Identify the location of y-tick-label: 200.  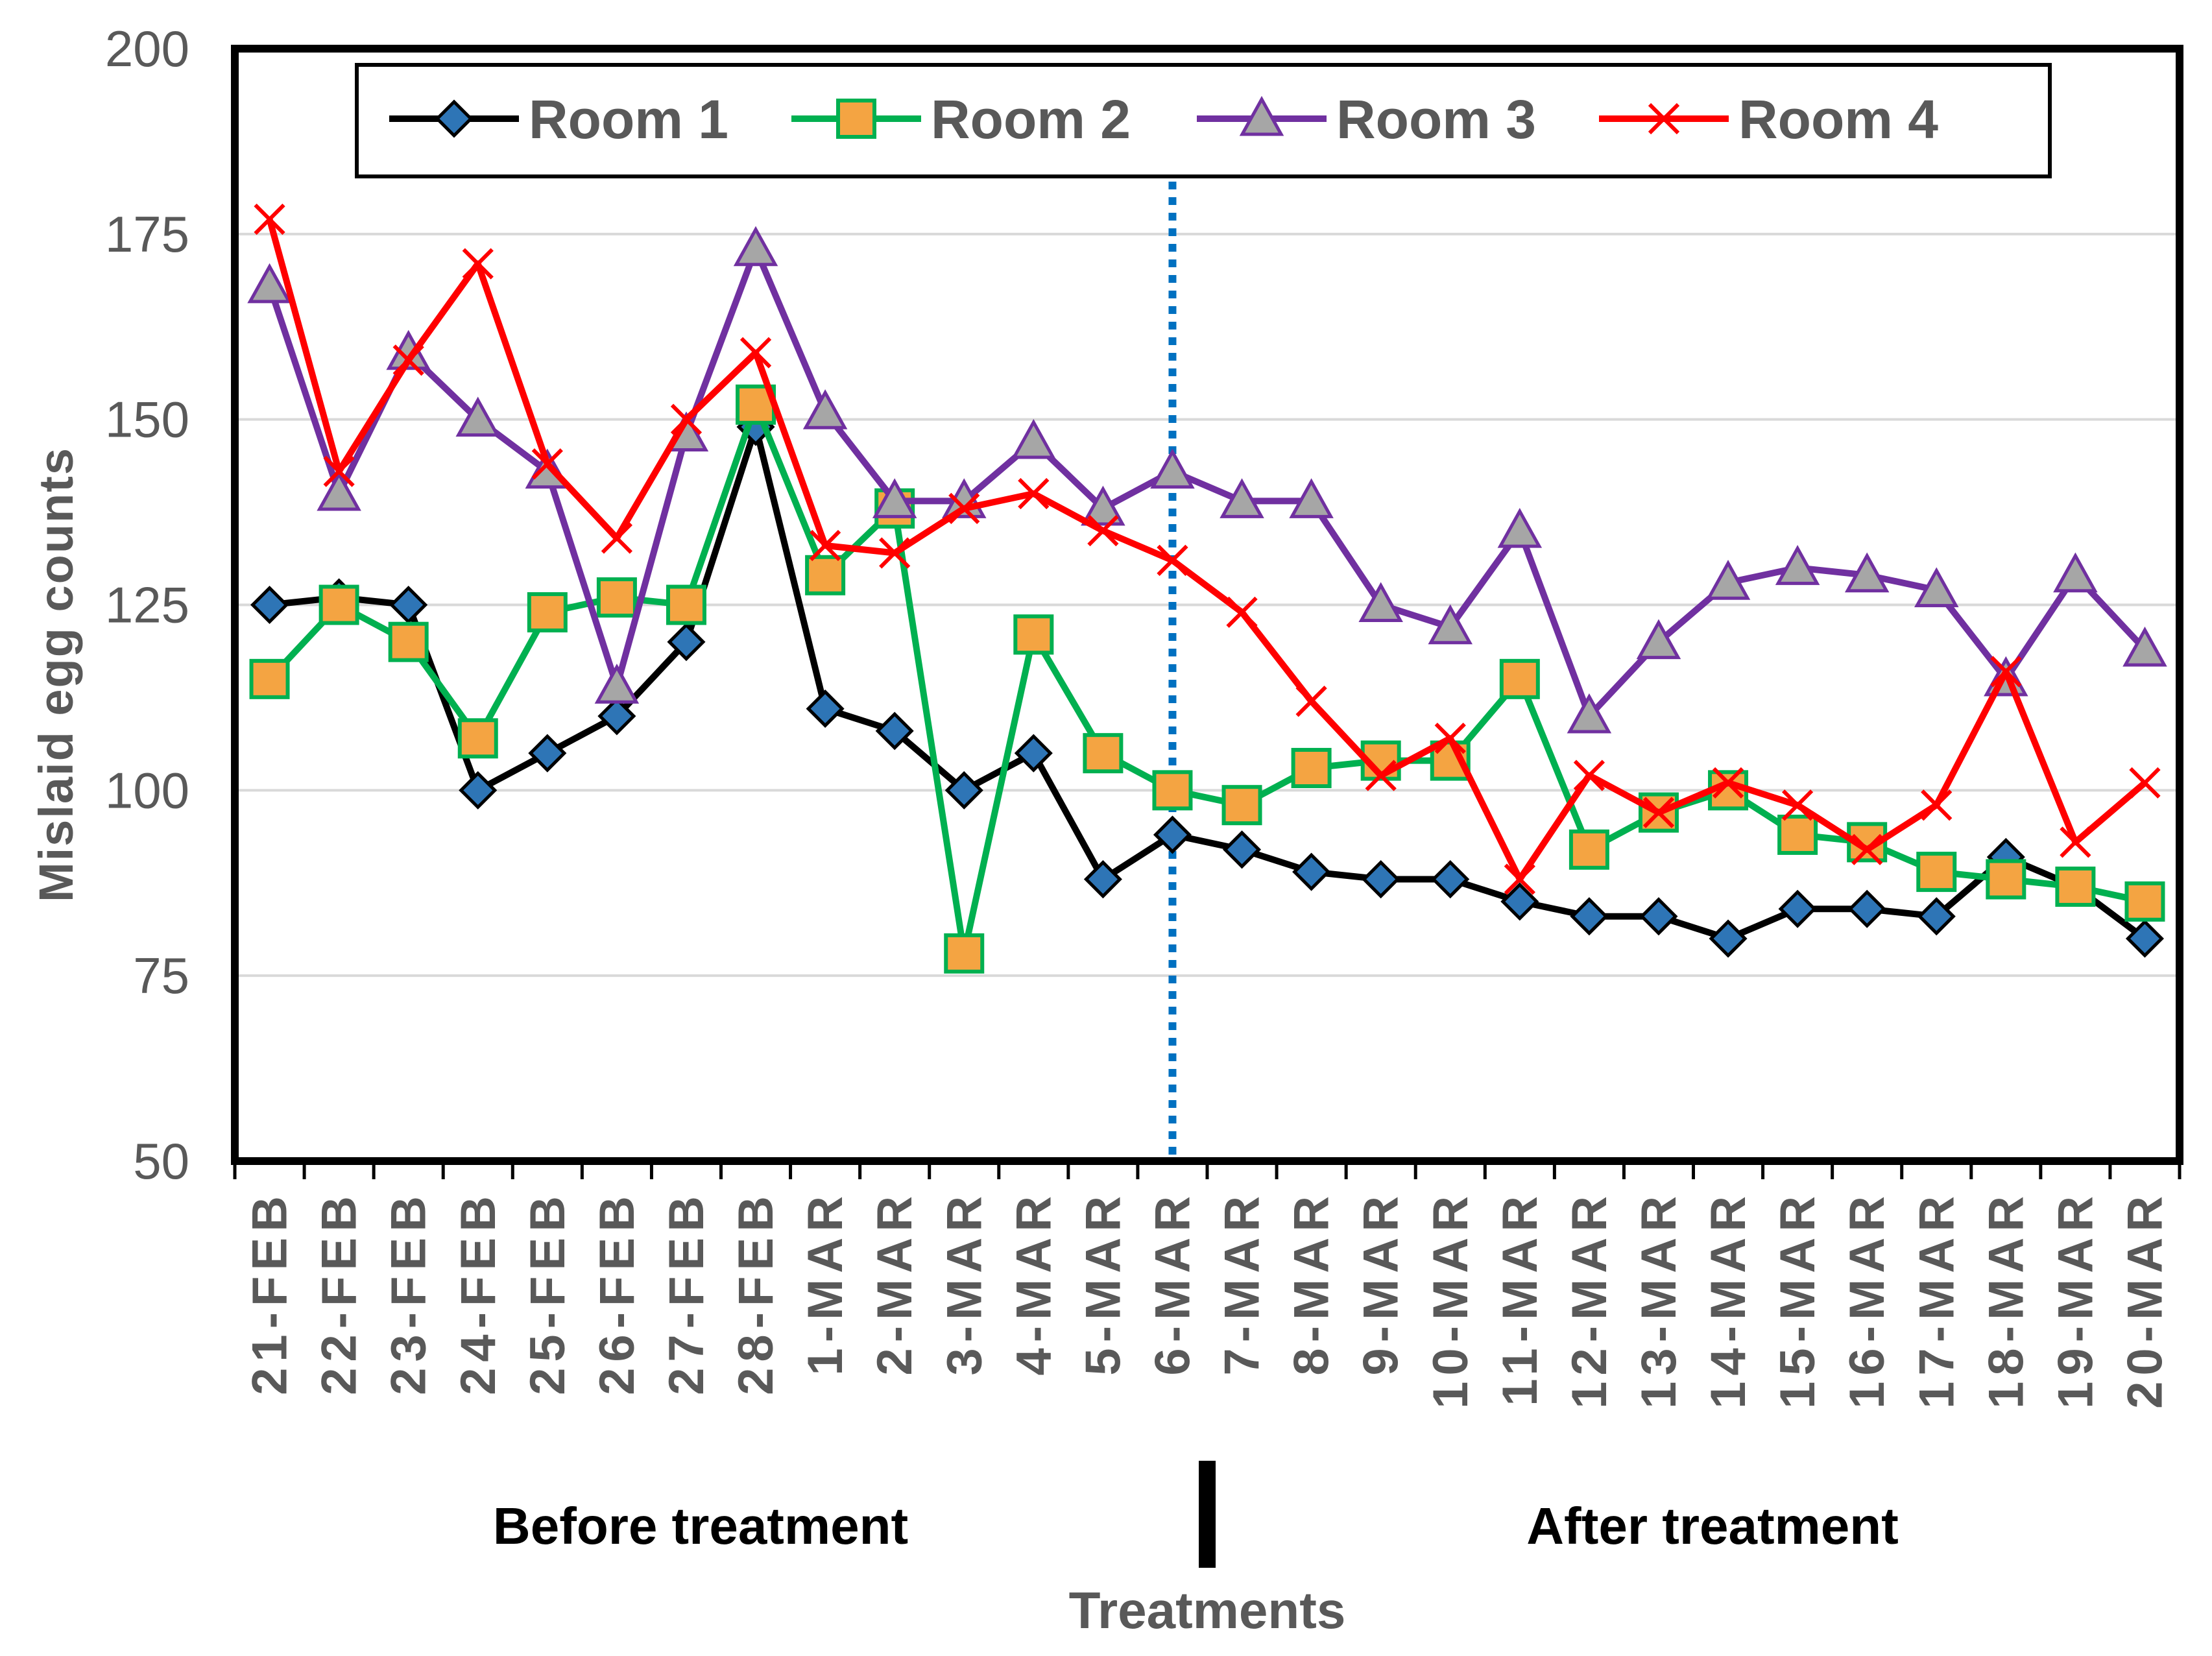
(147, 49).